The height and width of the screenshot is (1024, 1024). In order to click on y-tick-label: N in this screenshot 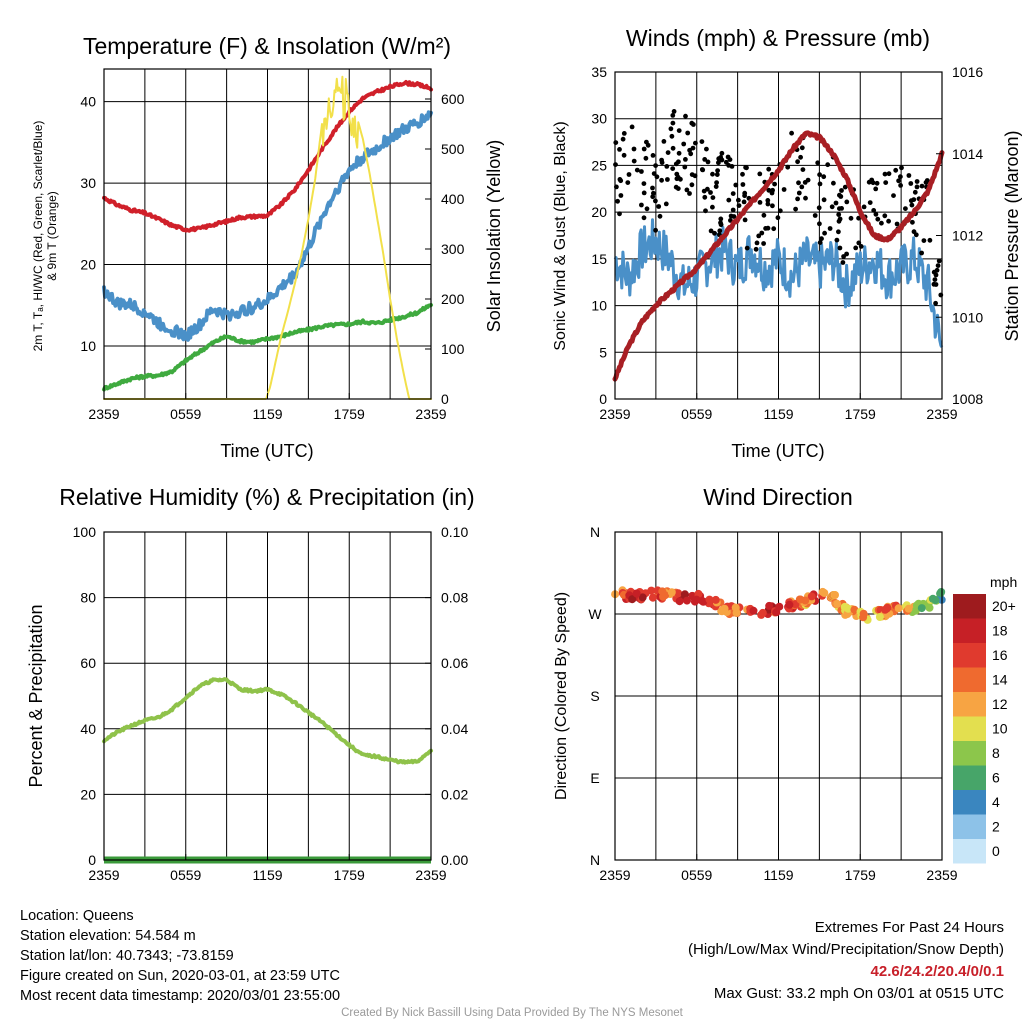, I will do `click(595, 860)`.